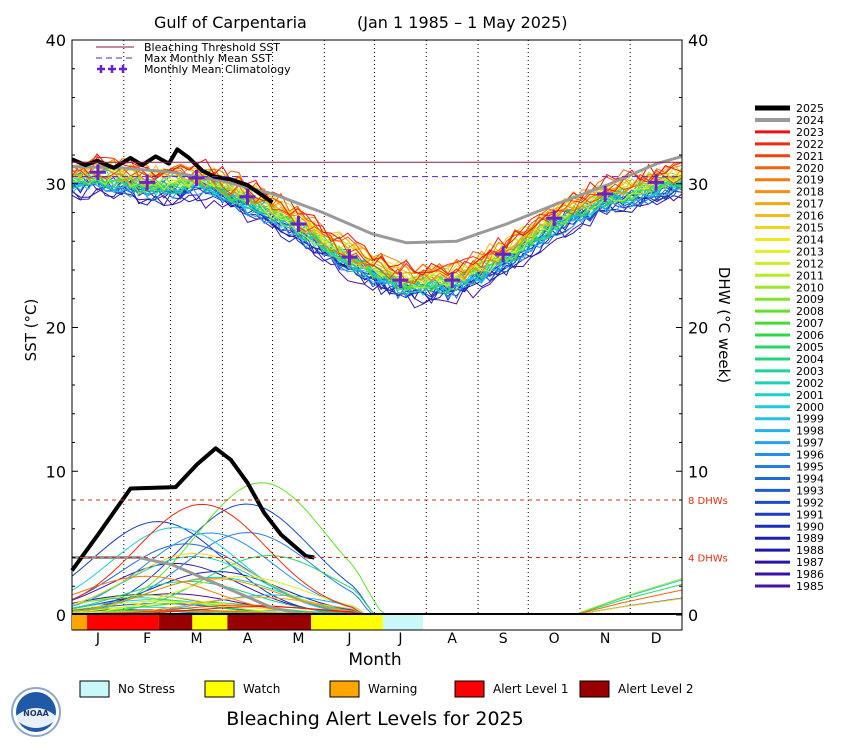  I want to click on year-legend-label: 1996, so click(810, 455).